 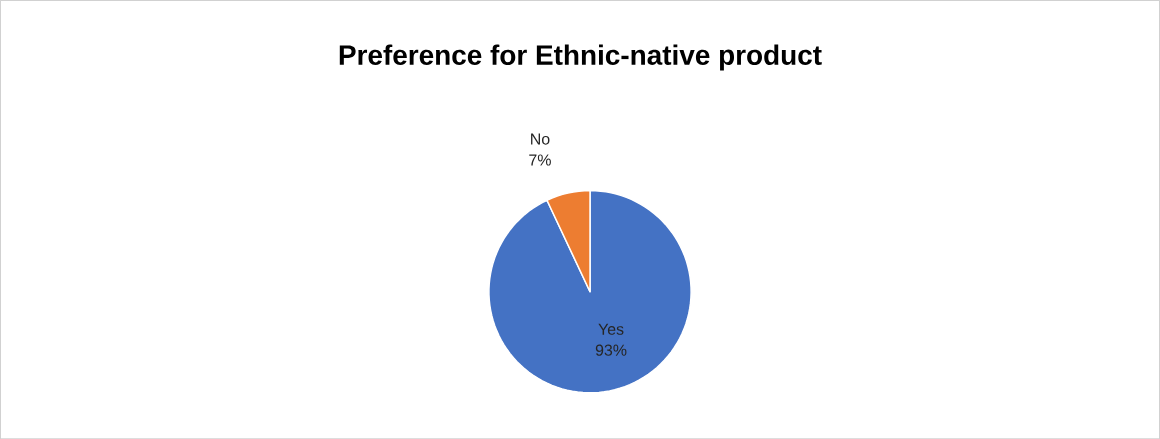 What do you see at coordinates (580, 57) in the screenshot?
I see `chart-title: Preference for Ethnic-native product` at bounding box center [580, 57].